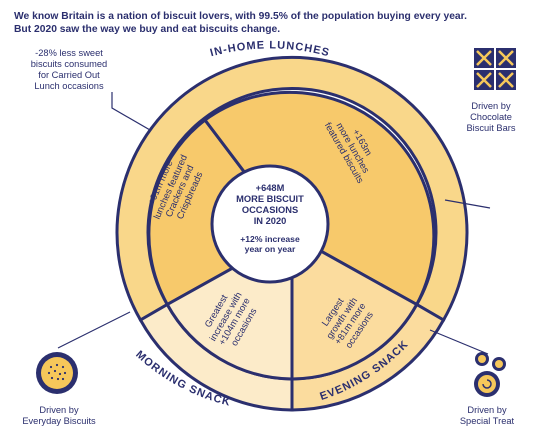  I want to click on connector-bottom-right, so click(459, 342).